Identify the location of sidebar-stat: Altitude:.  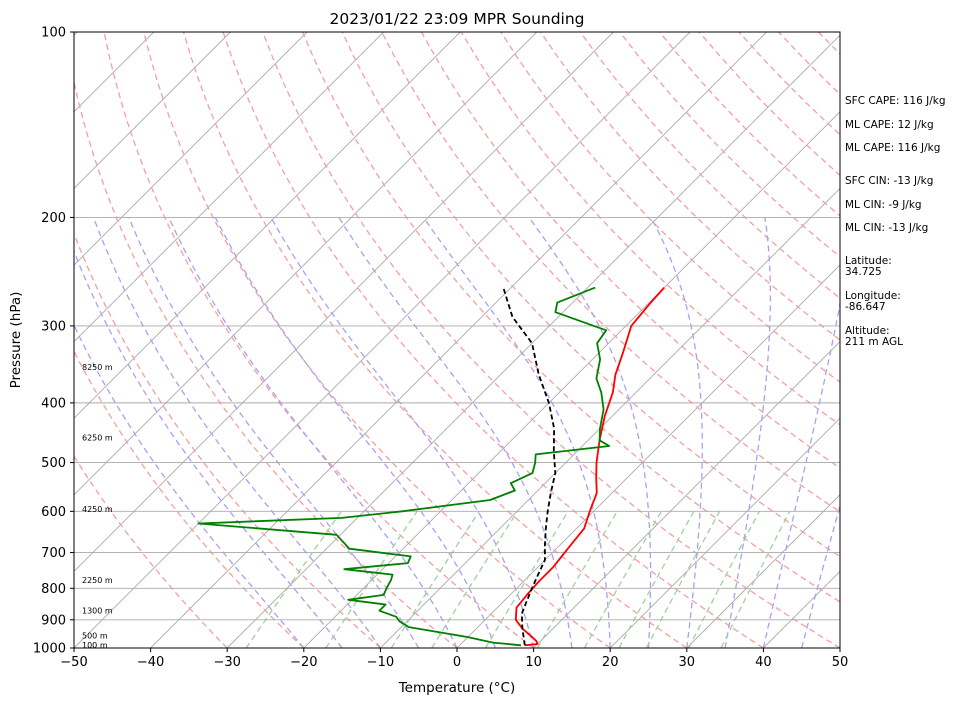
(867, 331).